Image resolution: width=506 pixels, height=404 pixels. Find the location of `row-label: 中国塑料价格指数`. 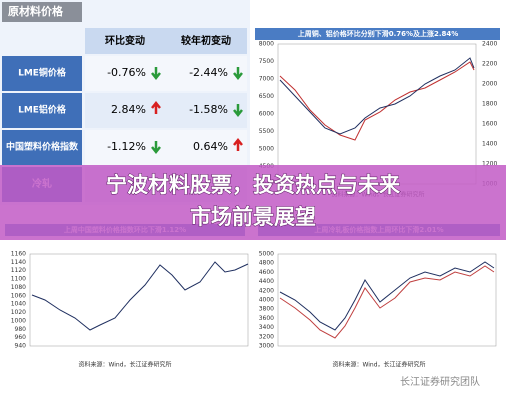

row-label: 中国塑料价格指数 is located at coordinates (42, 147).